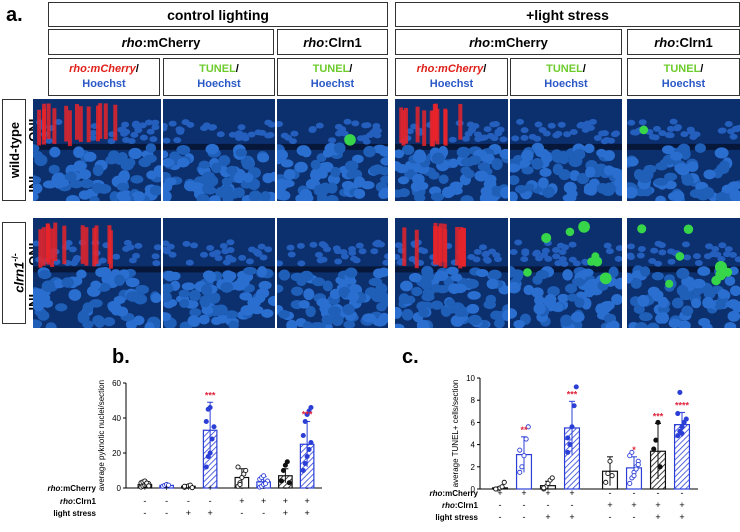  Describe the element at coordinates (332, 84) in the screenshot. I see `stain-hoechst: Hoechst` at that location.